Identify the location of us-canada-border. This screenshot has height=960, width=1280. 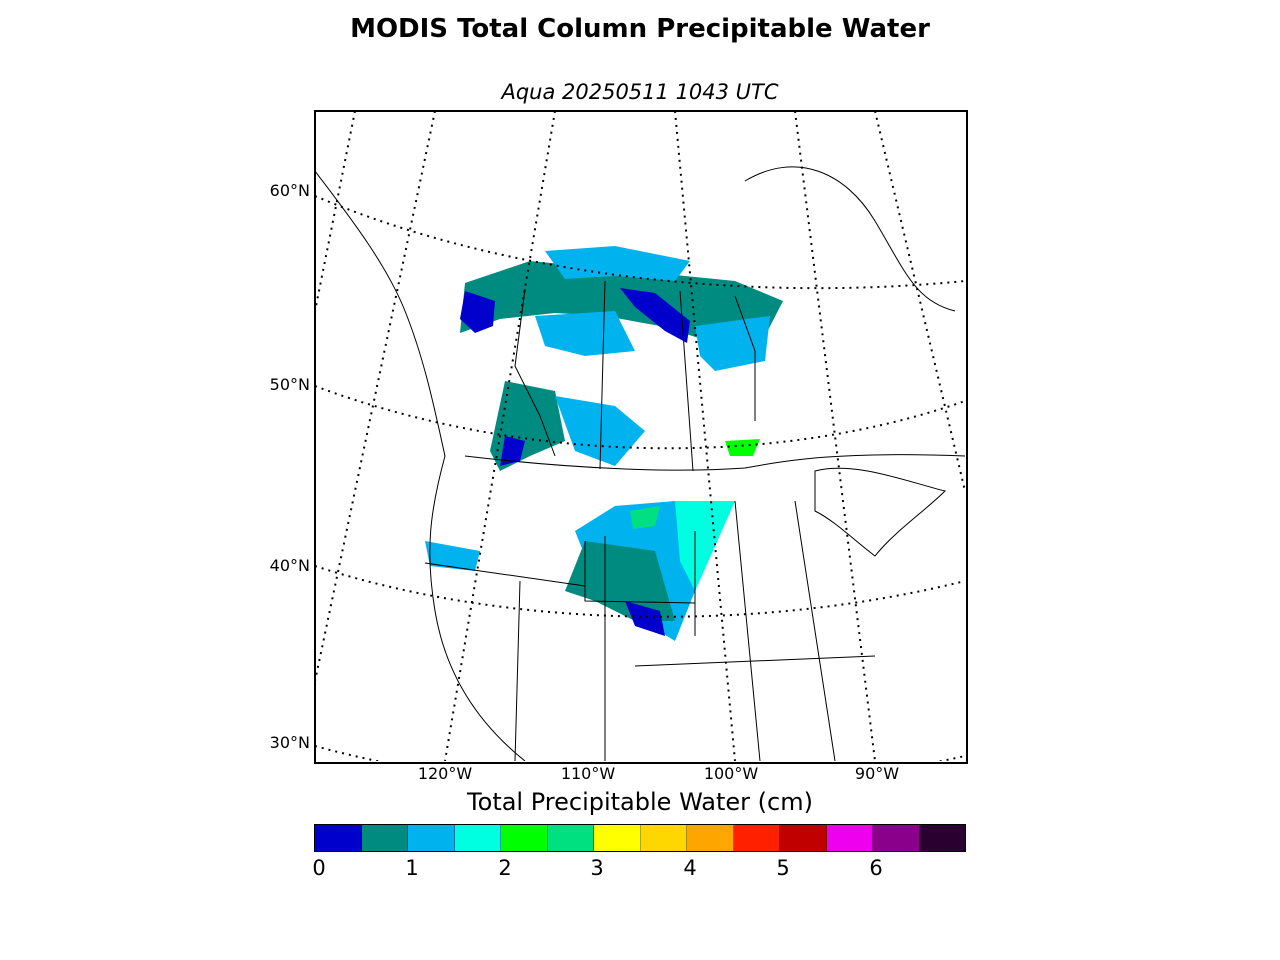
(714, 462).